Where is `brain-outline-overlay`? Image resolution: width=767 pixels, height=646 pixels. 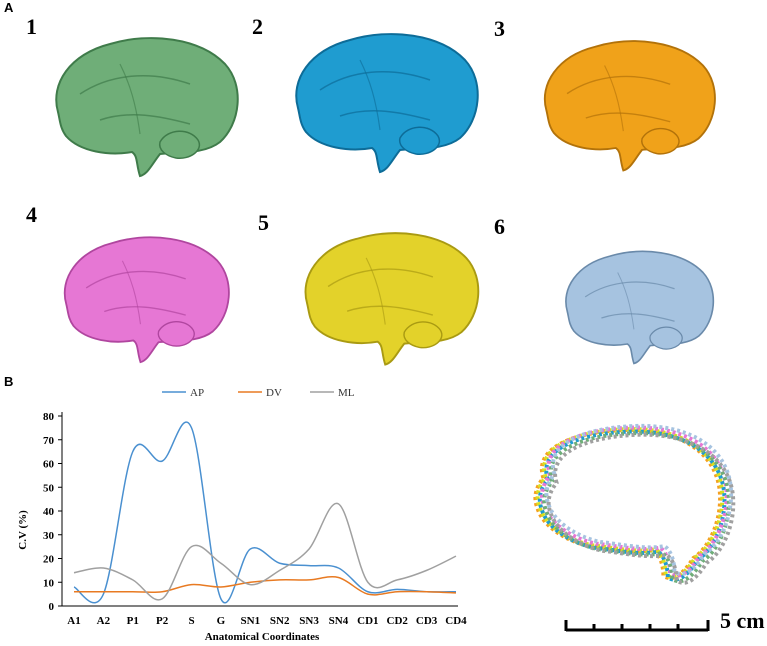
brain-outline-overlay is located at coordinates (634, 504).